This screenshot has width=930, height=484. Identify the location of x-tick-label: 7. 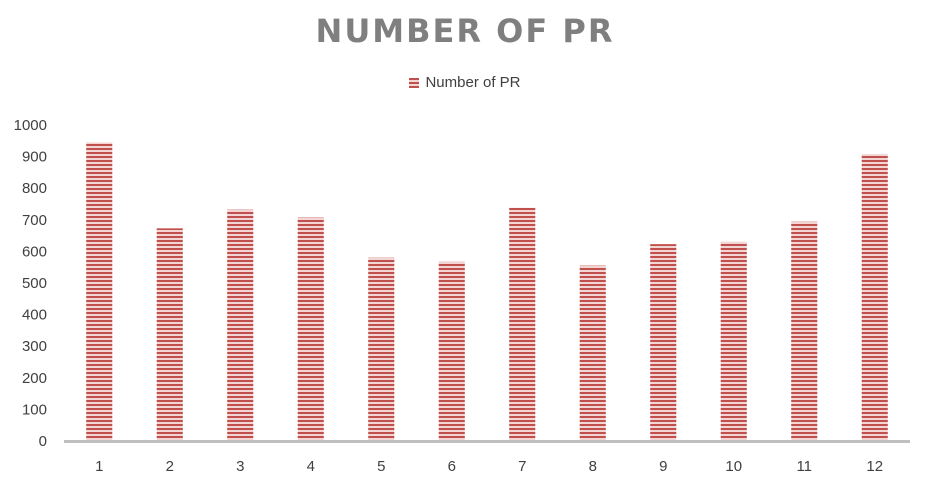
(522, 466).